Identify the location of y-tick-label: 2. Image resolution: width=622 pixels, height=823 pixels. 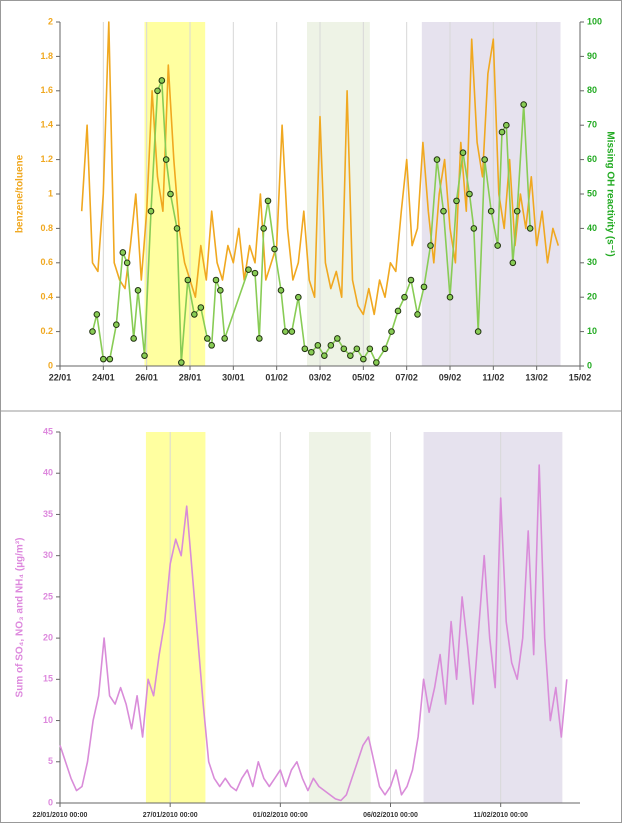
(50, 21).